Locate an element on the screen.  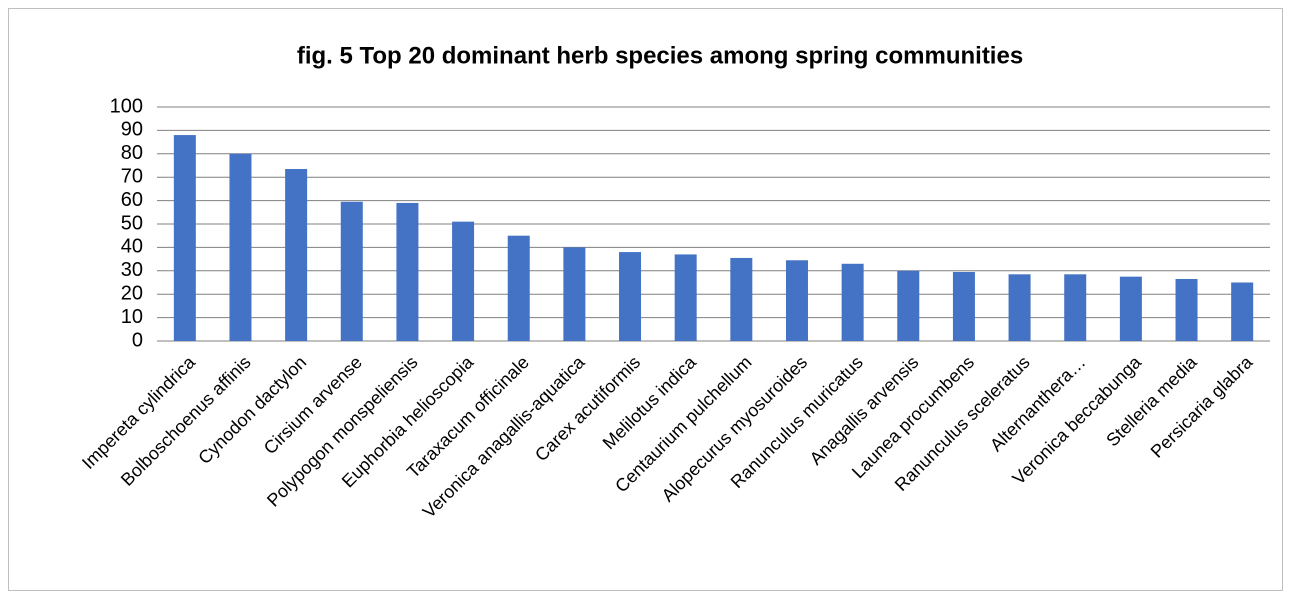
y-tick-label: 0 is located at coordinates (137, 340).